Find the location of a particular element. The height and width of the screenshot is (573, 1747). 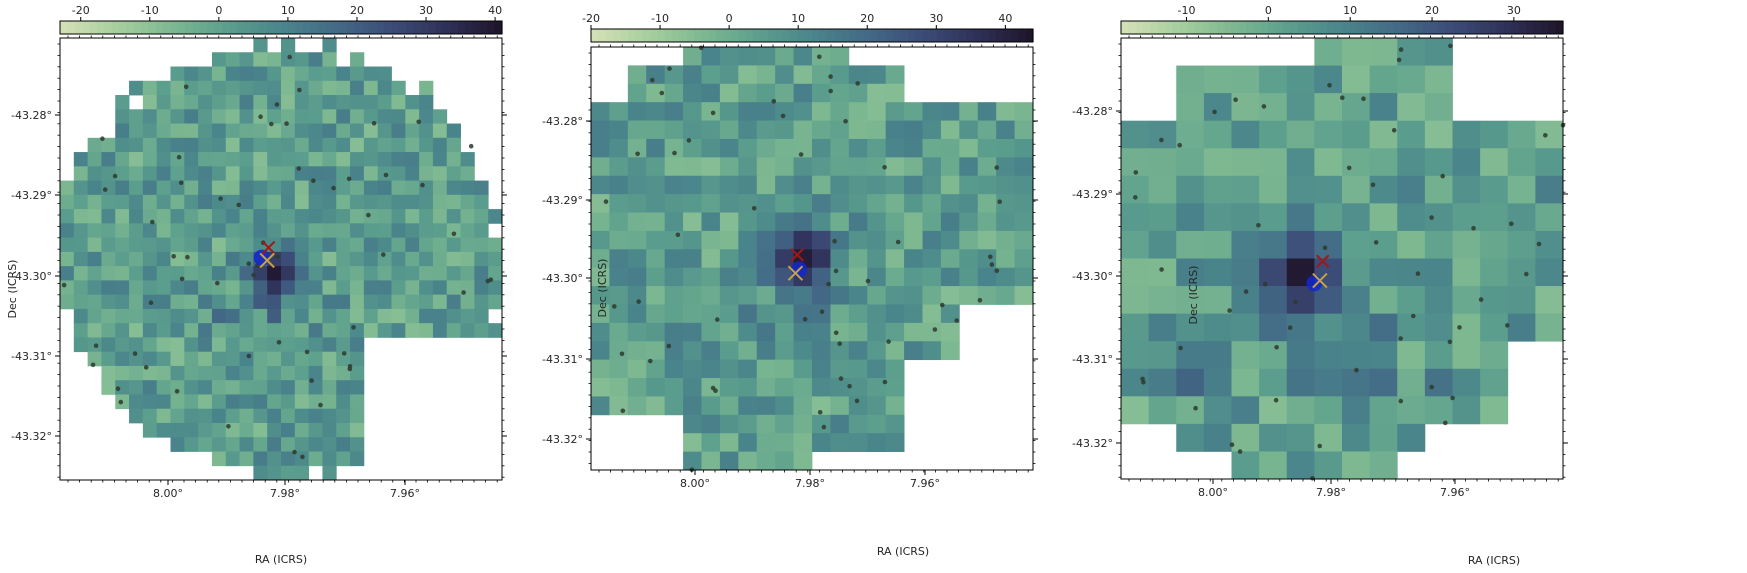

colorbar-tick-label: 10 is located at coordinates (798, 18).